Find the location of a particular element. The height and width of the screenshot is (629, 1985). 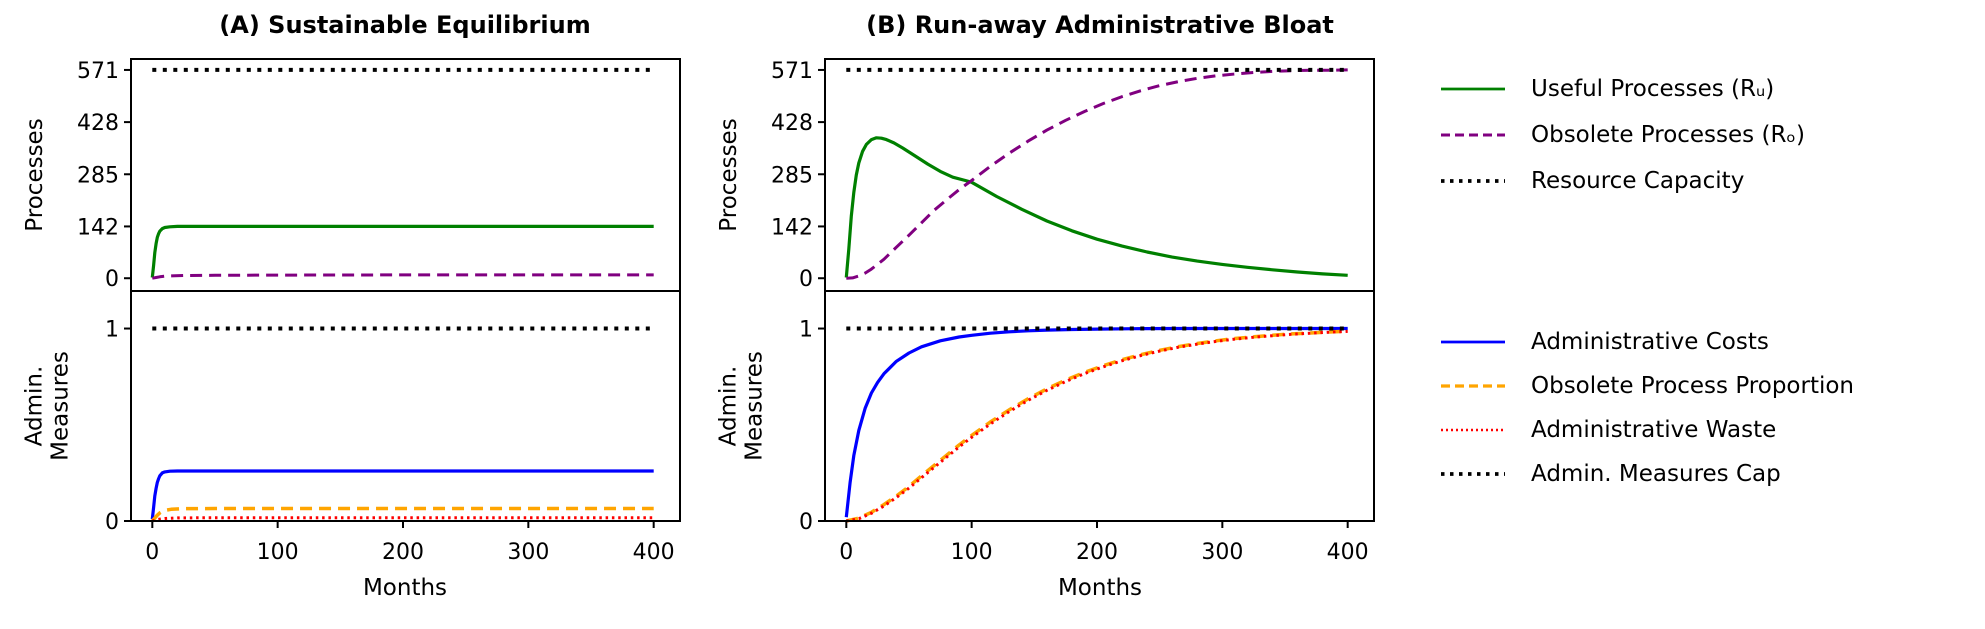

axes-box-panel-a-bottom is located at coordinates (405, 406).